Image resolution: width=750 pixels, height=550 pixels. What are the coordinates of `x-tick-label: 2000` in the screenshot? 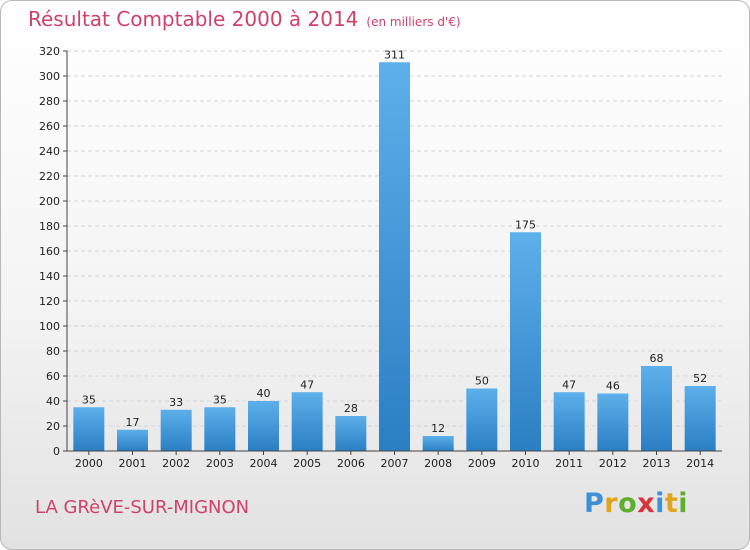 It's located at (89, 463).